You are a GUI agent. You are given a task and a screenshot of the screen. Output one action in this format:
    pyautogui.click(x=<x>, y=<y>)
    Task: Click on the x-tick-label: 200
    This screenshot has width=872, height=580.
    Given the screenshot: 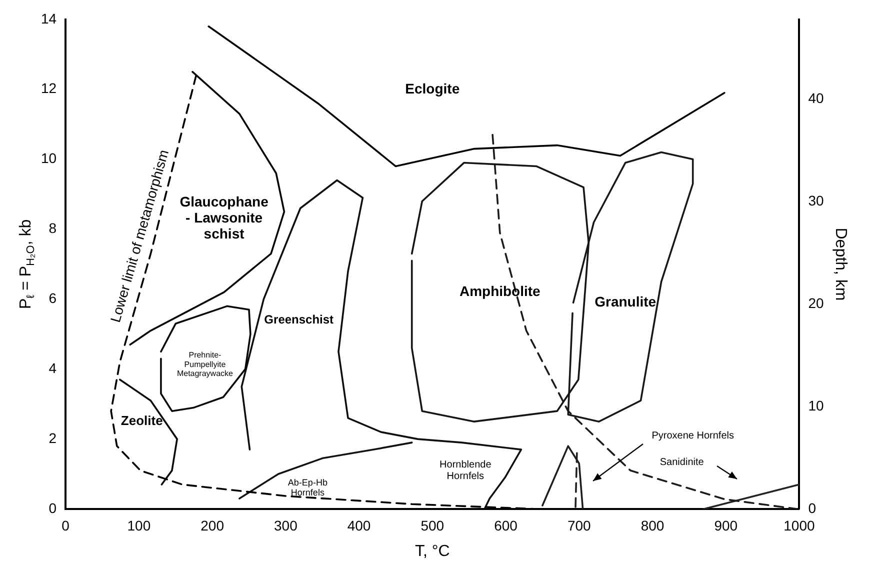 What is the action you would take?
    pyautogui.click(x=212, y=525)
    